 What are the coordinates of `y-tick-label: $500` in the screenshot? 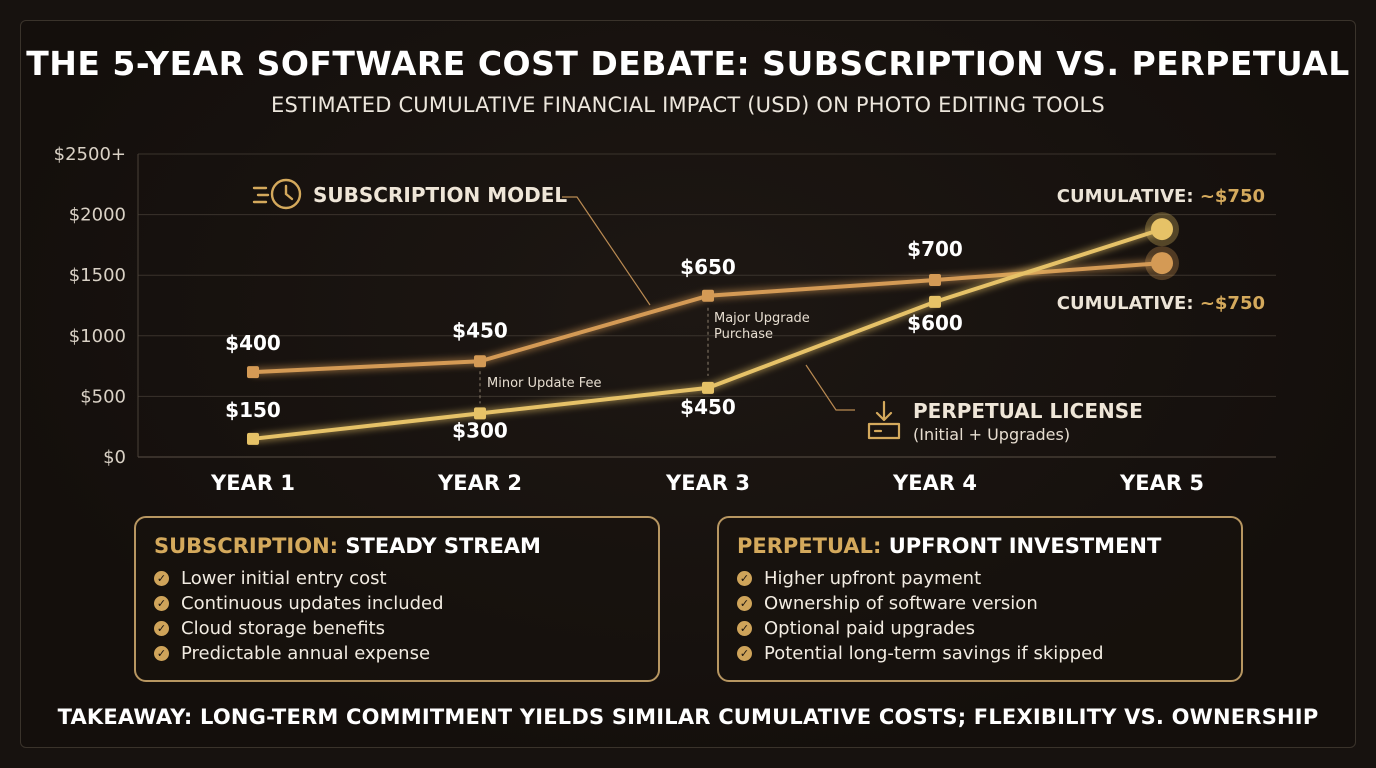 It's located at (103, 396).